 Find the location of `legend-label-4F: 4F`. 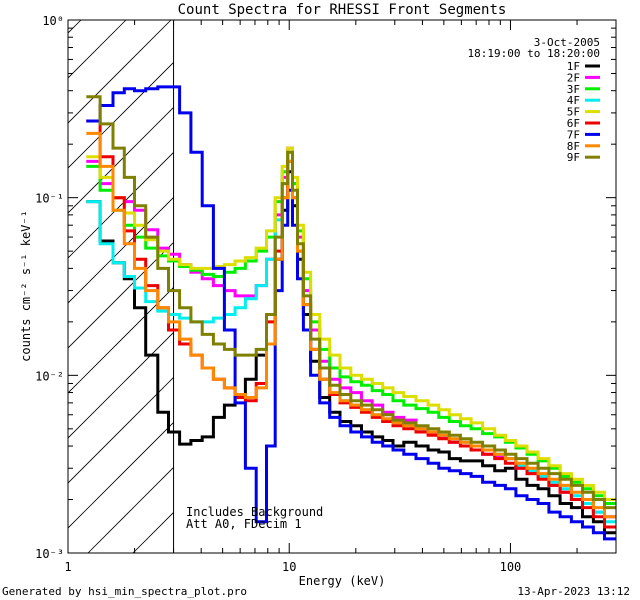

legend-label-4F: 4F is located at coordinates (573, 100).